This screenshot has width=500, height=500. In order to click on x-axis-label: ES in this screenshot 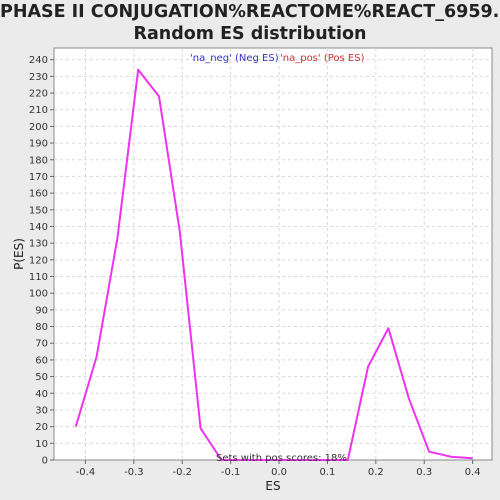, I will do `click(272, 486)`.